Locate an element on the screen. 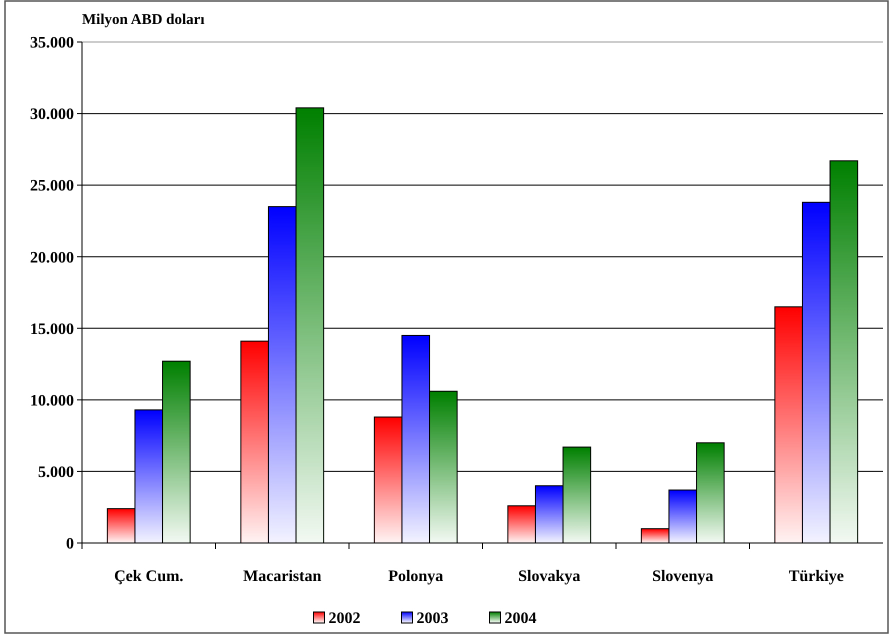  y-tick-label: 5.000 is located at coordinates (56, 473).